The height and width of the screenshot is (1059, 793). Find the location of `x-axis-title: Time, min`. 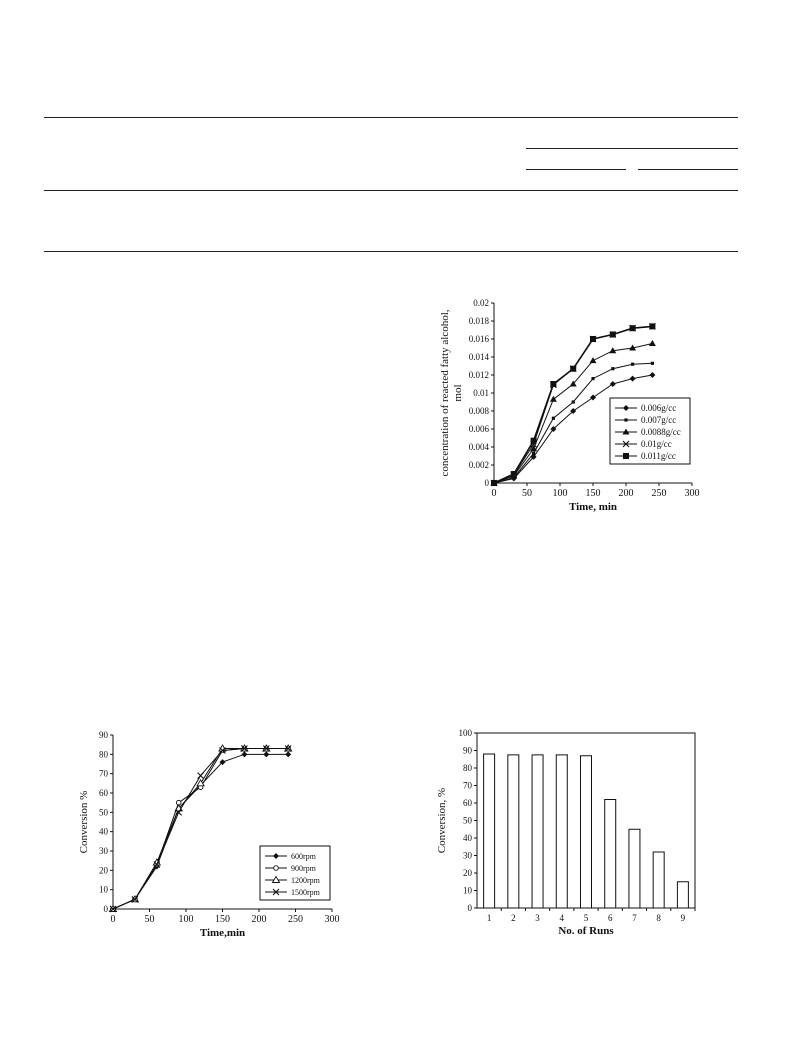

x-axis-title: Time, min is located at coordinates (593, 507).